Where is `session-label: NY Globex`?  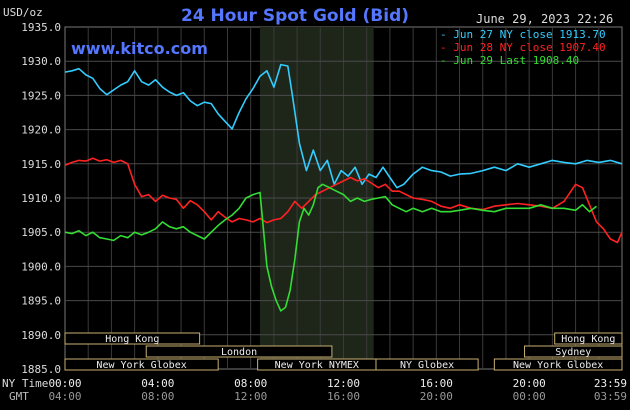
session-label: NY Globex is located at coordinates (427, 365).